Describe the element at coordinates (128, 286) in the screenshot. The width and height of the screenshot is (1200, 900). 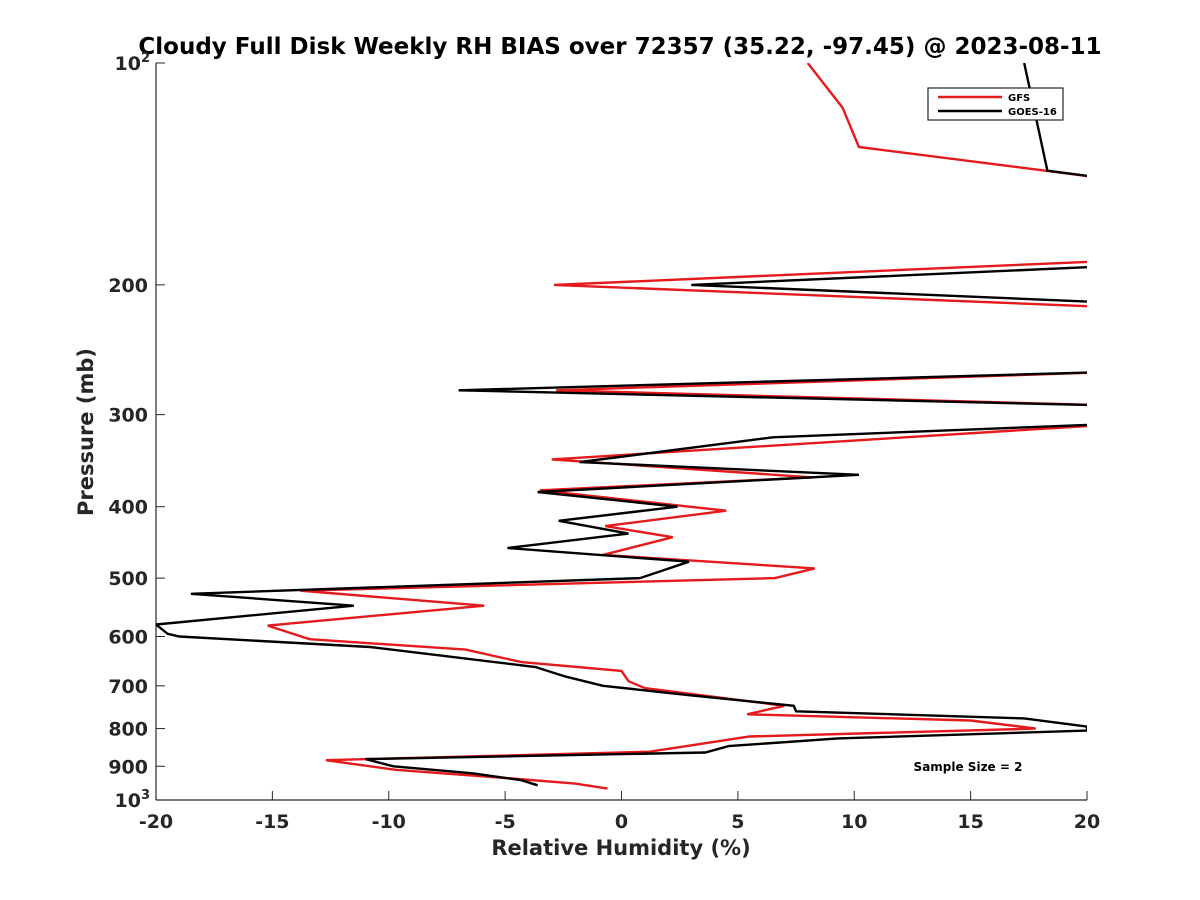
I see `y-tick-label: 200` at that location.